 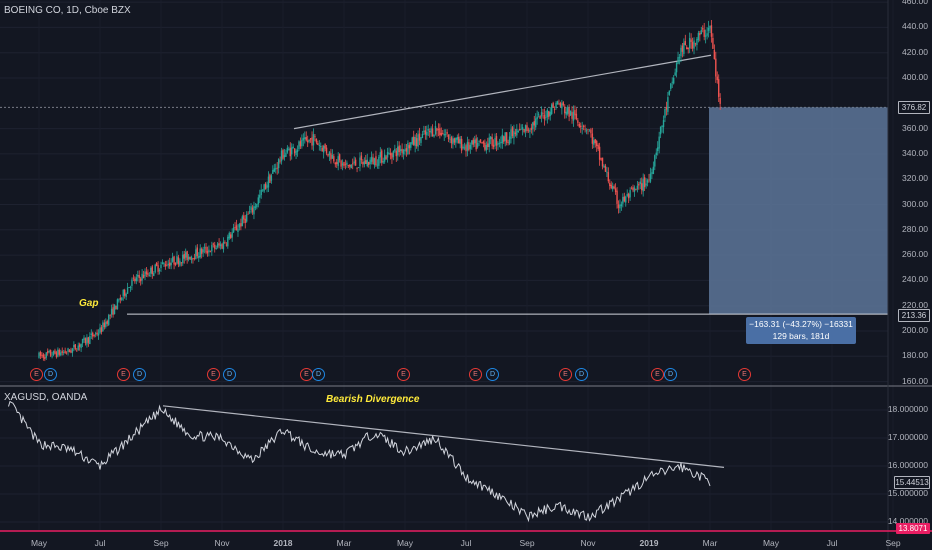 I want to click on time-tick-label: May, so click(x=405, y=543).